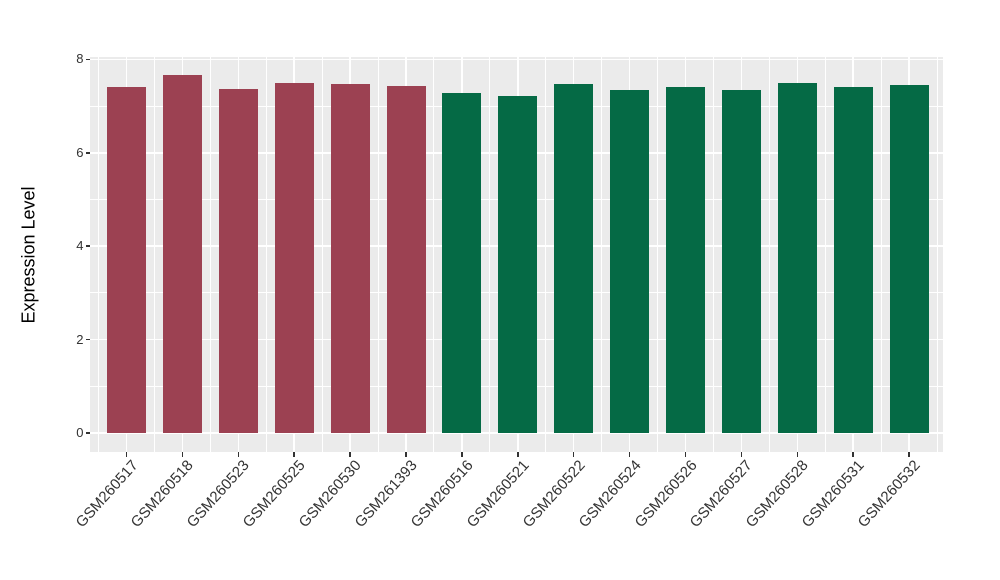 The image size is (1000, 580). Describe the element at coordinates (80, 432) in the screenshot. I see `y-tick-label: 0` at that location.